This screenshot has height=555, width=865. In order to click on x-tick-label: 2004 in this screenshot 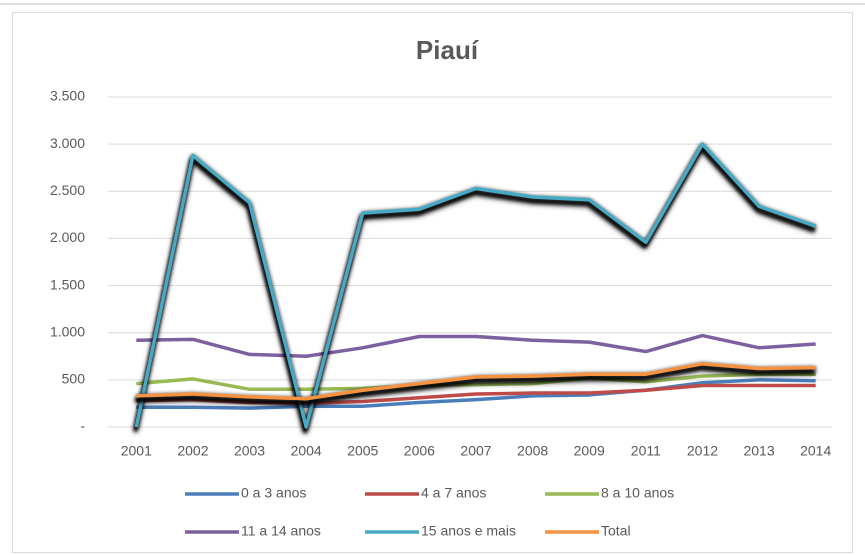, I will do `click(306, 451)`.